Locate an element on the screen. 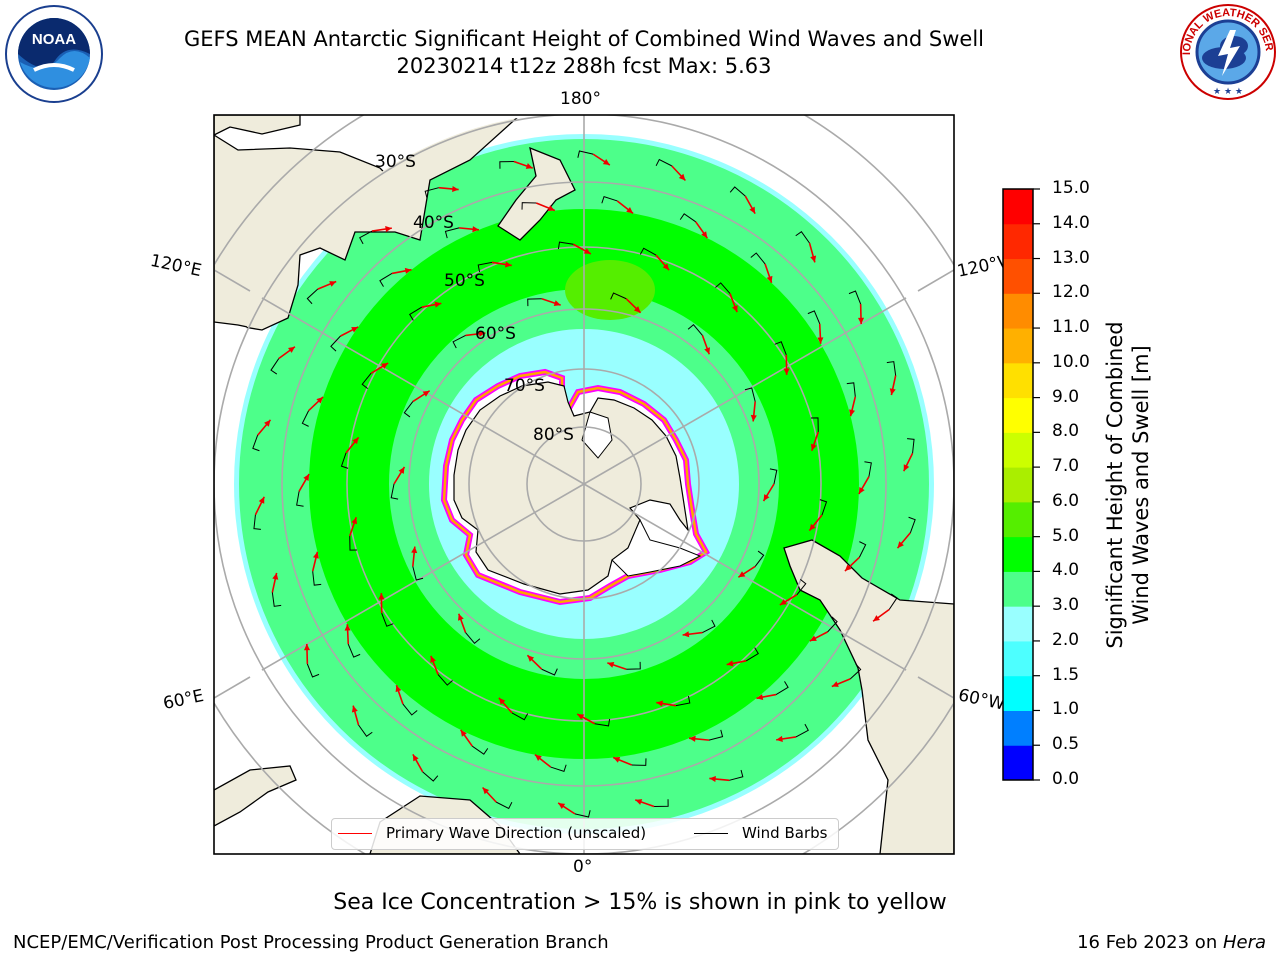  colorbar-tick-label: 1.5 is located at coordinates (1066, 674).